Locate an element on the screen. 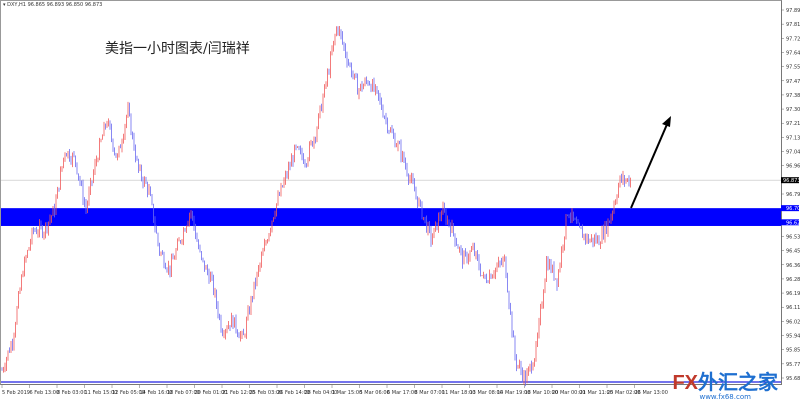 Image resolution: width=800 pixels, height=401 pixels. watermark-url: www.fx68.com is located at coordinates (725, 397).